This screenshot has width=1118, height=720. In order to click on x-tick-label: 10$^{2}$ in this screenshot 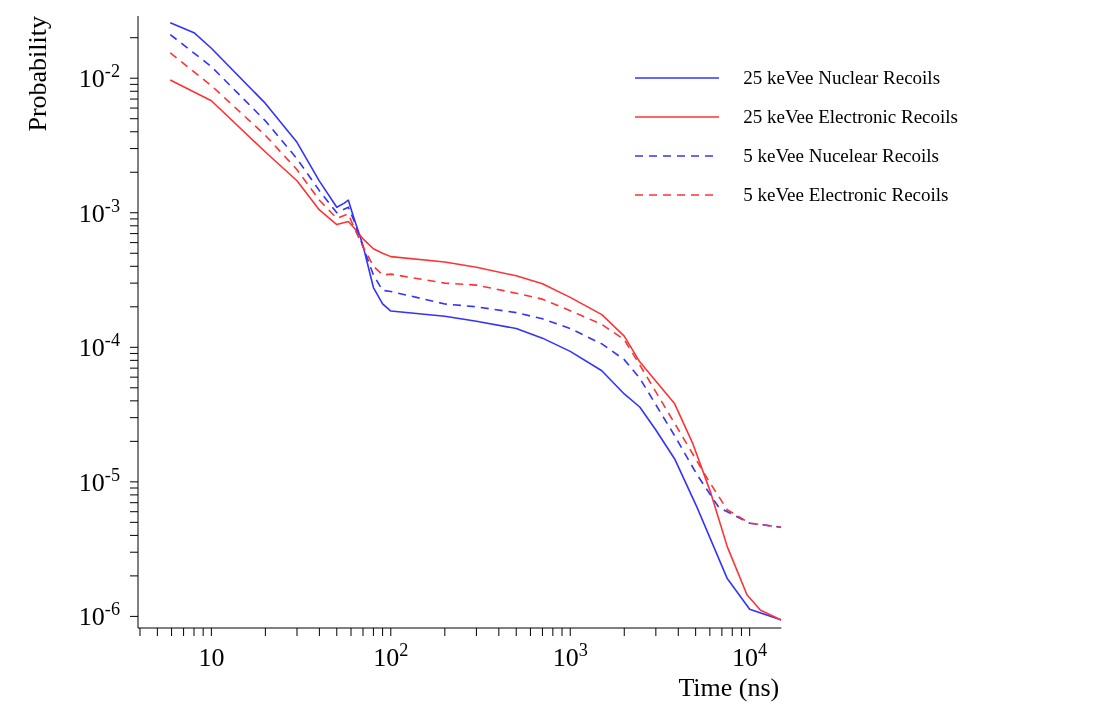, I will do `click(391, 656)`.